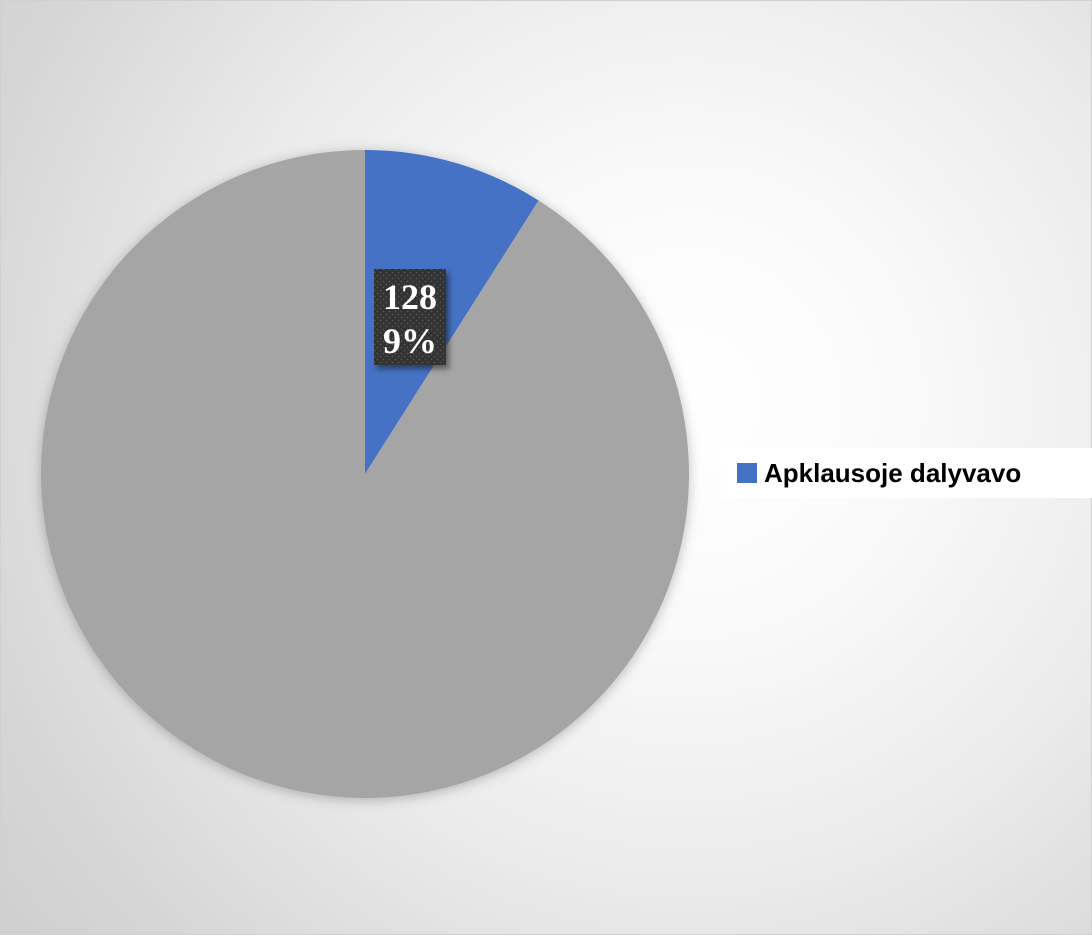 This screenshot has height=936, width=1092. I want to click on legend: Apklausoje dalyvavo, so click(906, 473).